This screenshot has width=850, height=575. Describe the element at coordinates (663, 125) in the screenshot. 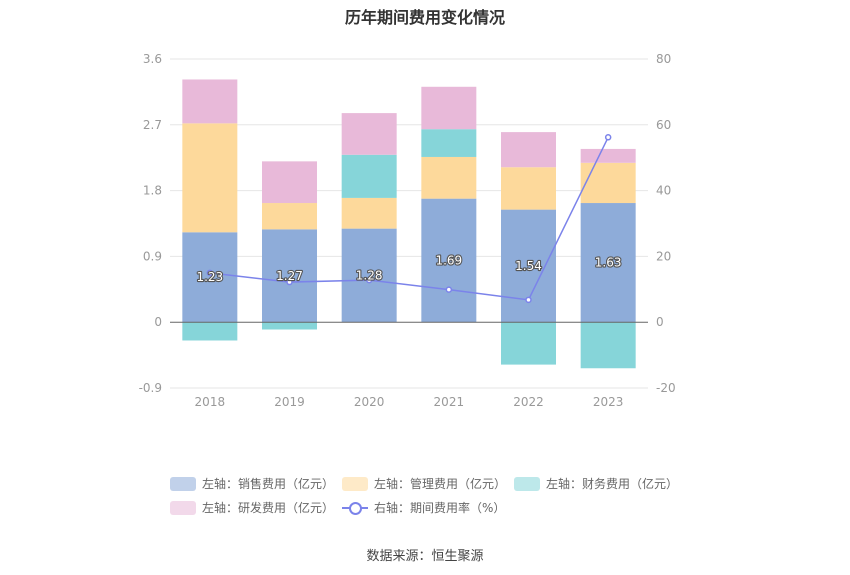

I see `right-axis-tick-label: 60` at that location.